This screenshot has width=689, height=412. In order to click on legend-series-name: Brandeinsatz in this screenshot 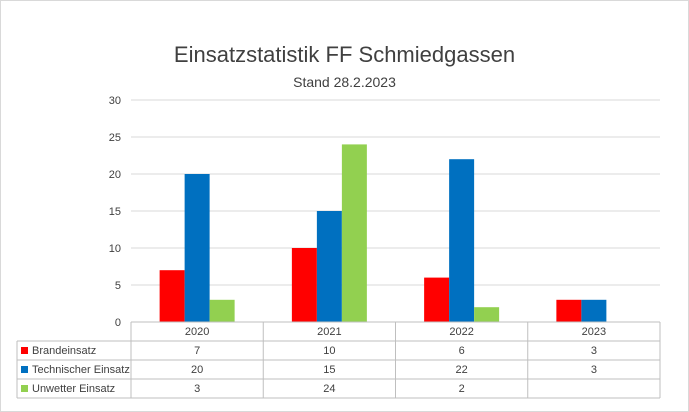, I will do `click(64, 351)`.